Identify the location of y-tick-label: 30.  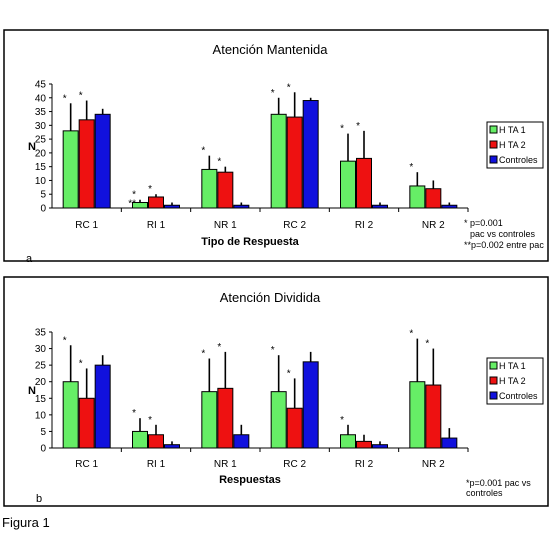
(41, 126).